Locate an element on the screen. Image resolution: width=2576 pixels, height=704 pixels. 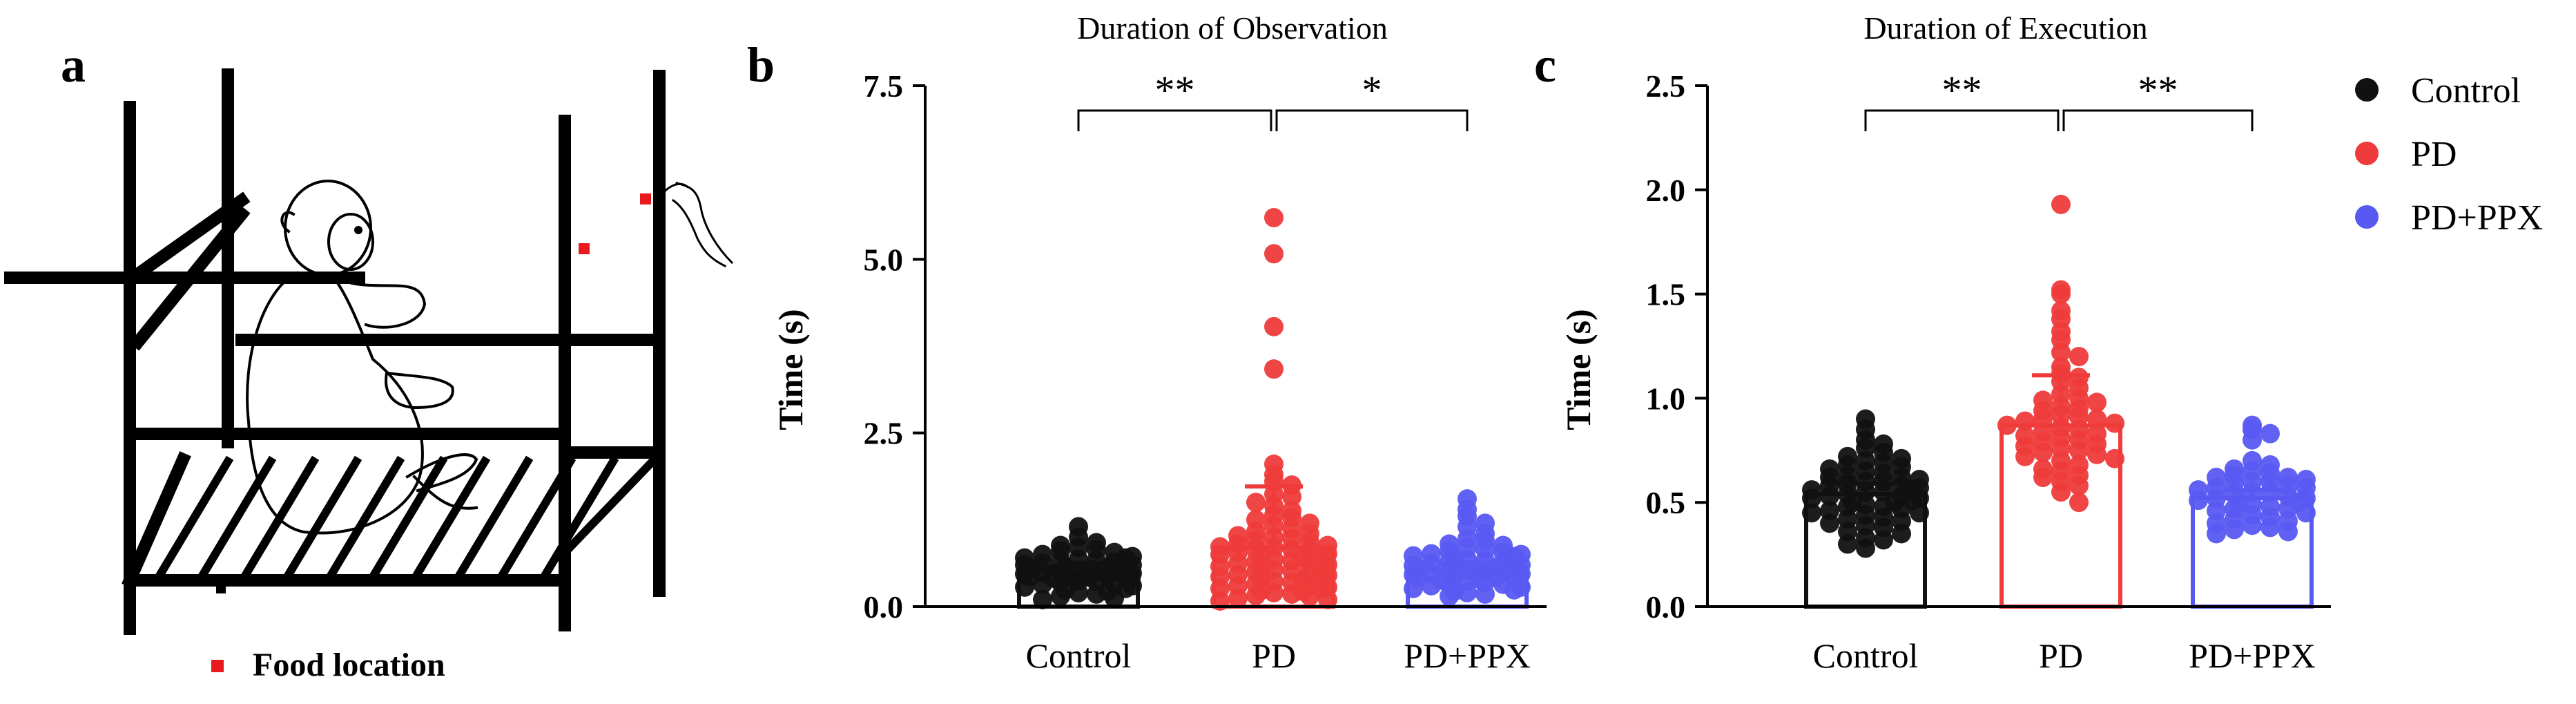
y-ticks: 0.0 0.5 1.0 1.5 2.0 2.5 is located at coordinates (1676, 346).